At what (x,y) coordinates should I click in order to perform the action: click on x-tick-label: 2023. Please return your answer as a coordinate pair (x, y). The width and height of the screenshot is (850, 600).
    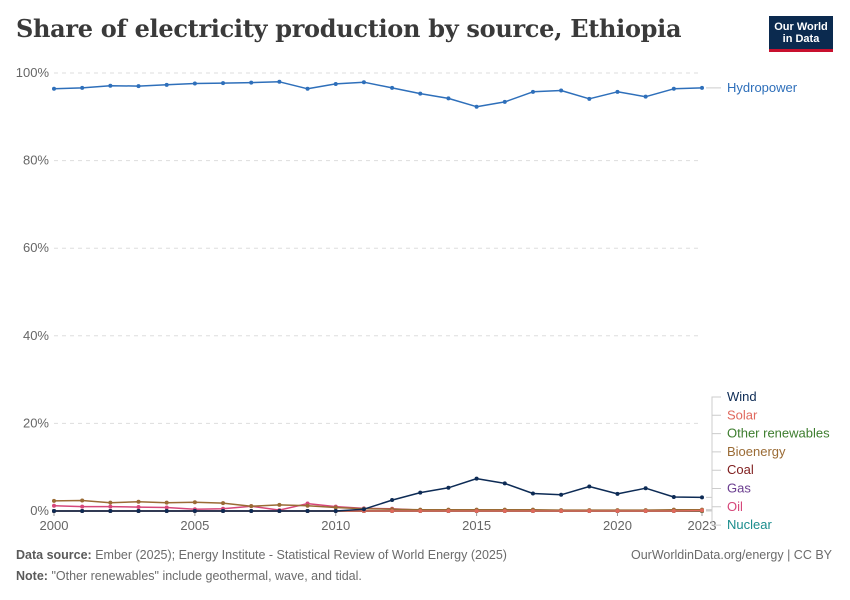
    Looking at the image, I should click on (702, 525).